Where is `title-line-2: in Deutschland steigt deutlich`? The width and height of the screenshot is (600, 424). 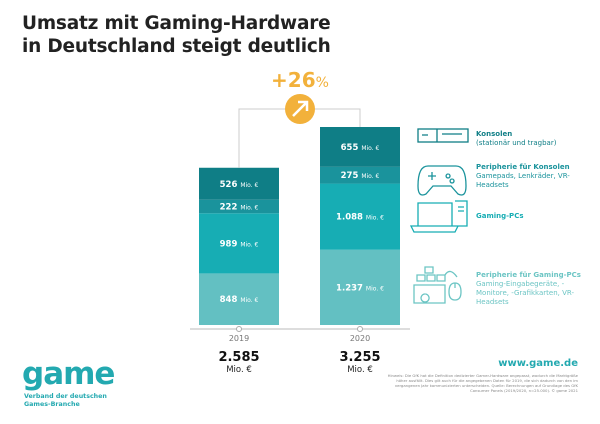
title-line-2: in Deutschland steigt deutlich is located at coordinates (176, 46).